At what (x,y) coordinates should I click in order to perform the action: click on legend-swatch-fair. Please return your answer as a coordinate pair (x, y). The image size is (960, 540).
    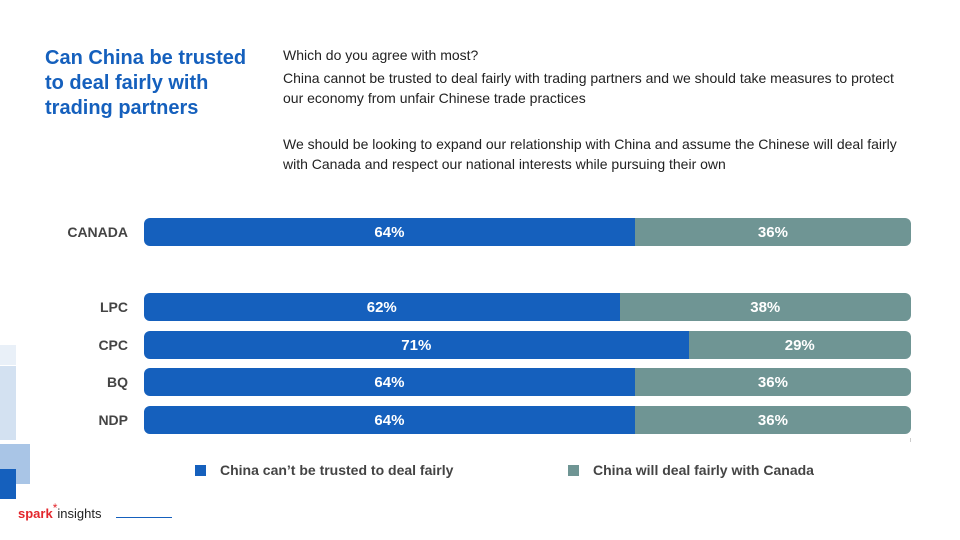
    Looking at the image, I should click on (573, 470).